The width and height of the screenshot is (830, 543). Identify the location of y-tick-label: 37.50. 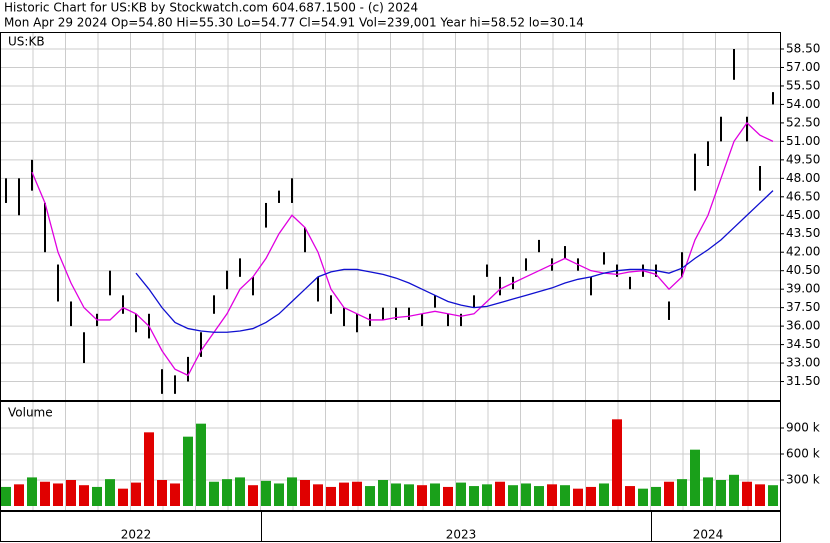
(803, 307).